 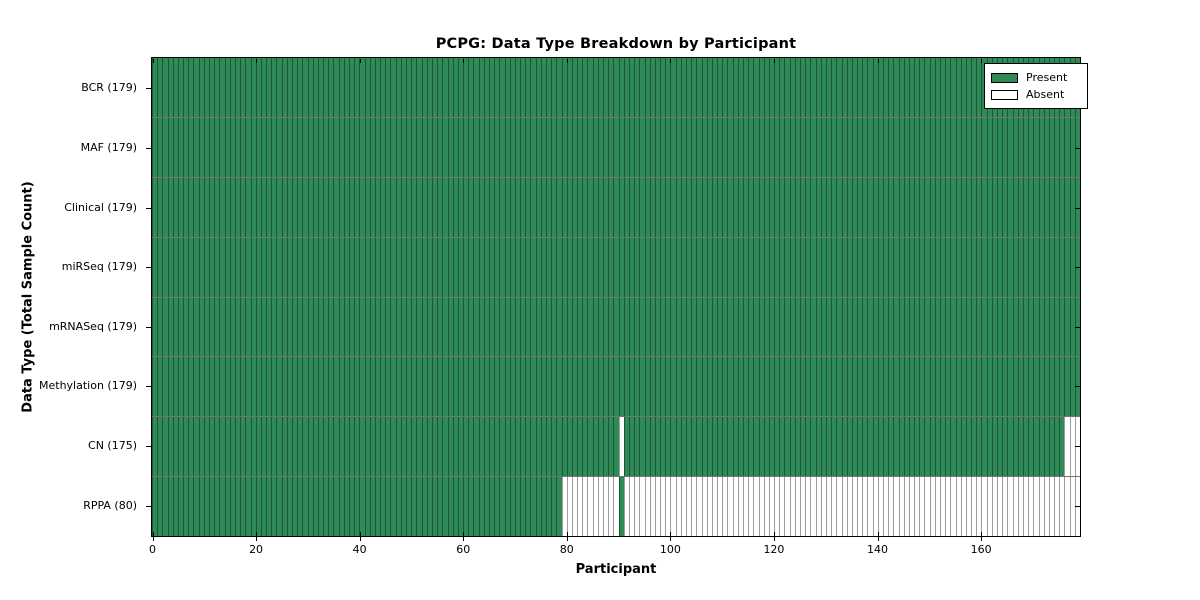 I want to click on y-tick-label: Clinical (179), so click(x=100, y=207).